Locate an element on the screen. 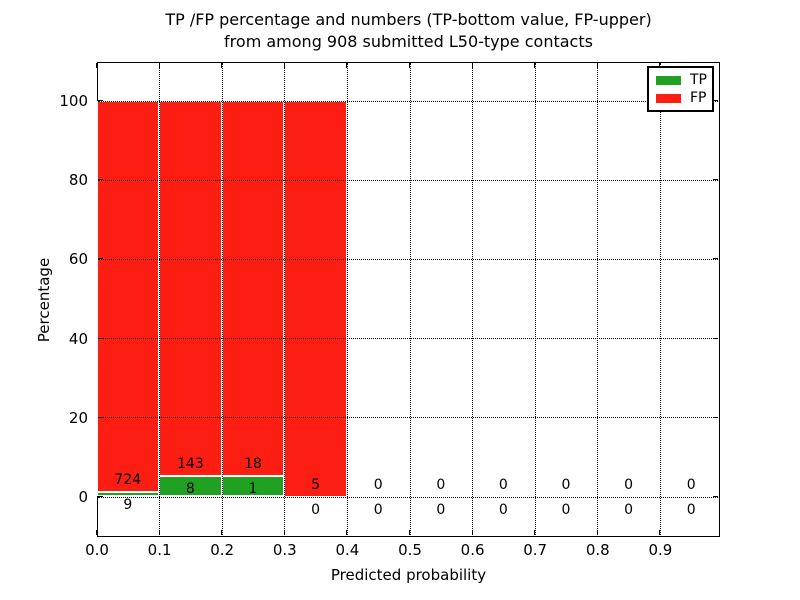  fp-count-label: 143 is located at coordinates (190, 463).